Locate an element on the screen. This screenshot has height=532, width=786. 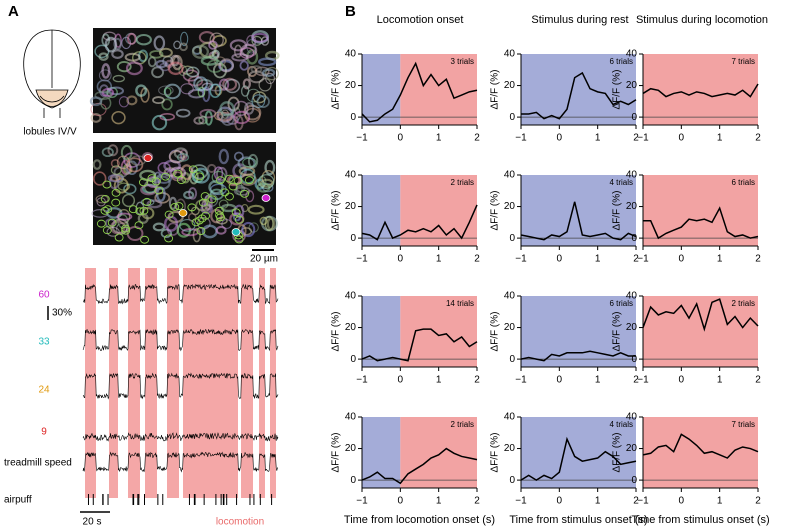
roi-outlines is located at coordinates (183, 199).